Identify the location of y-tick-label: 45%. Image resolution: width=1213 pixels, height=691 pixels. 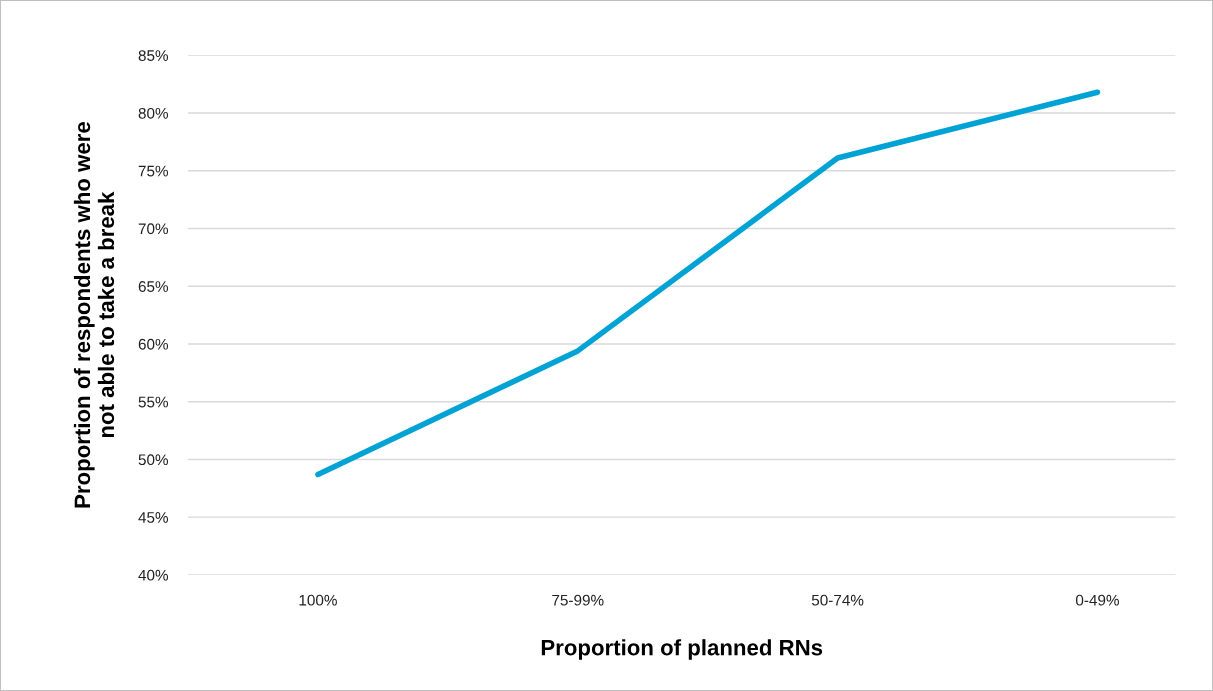
(153, 517).